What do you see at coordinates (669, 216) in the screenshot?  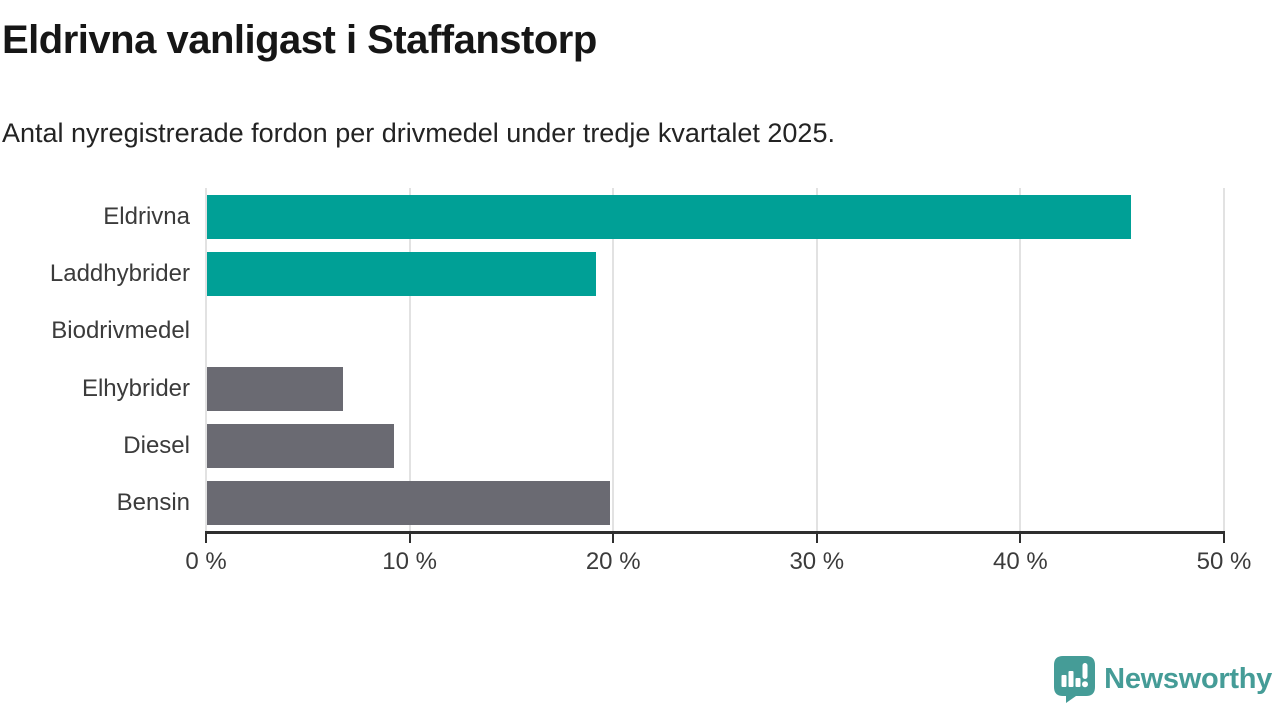 I see `bar-eldrivna` at bounding box center [669, 216].